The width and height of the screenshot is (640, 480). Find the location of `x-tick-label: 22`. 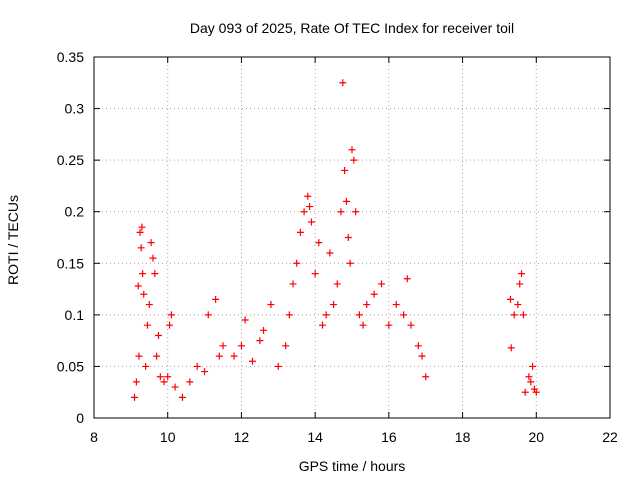

x-tick-label: 22 is located at coordinates (610, 437).